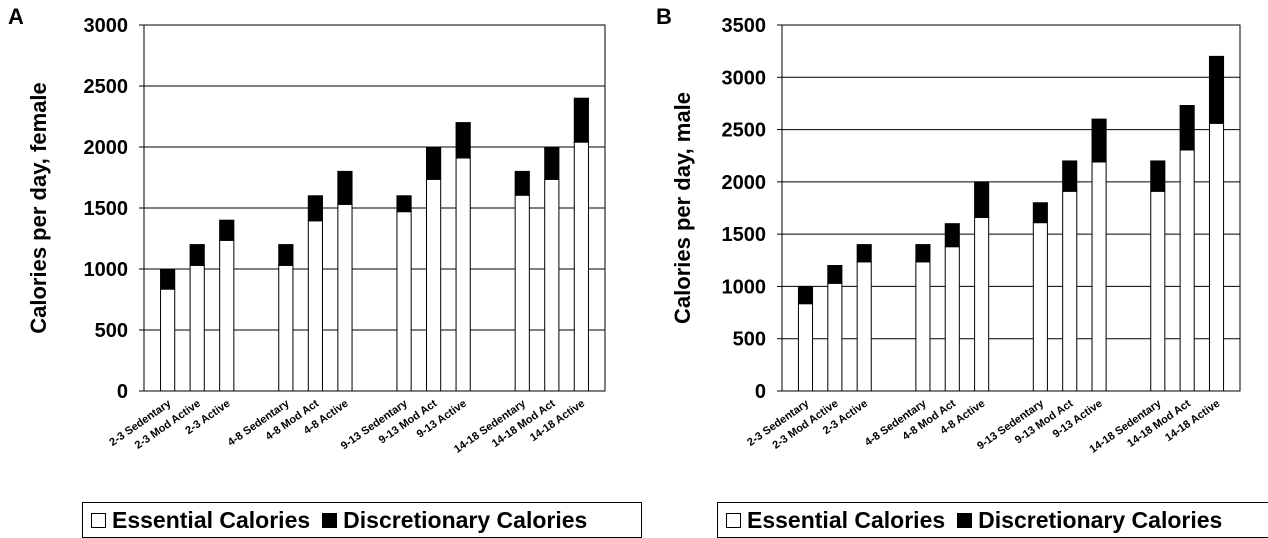 Image resolution: width=1268 pixels, height=538 pixels. What do you see at coordinates (744, 26) in the screenshot?
I see `y-tick-label: 3500` at bounding box center [744, 26].